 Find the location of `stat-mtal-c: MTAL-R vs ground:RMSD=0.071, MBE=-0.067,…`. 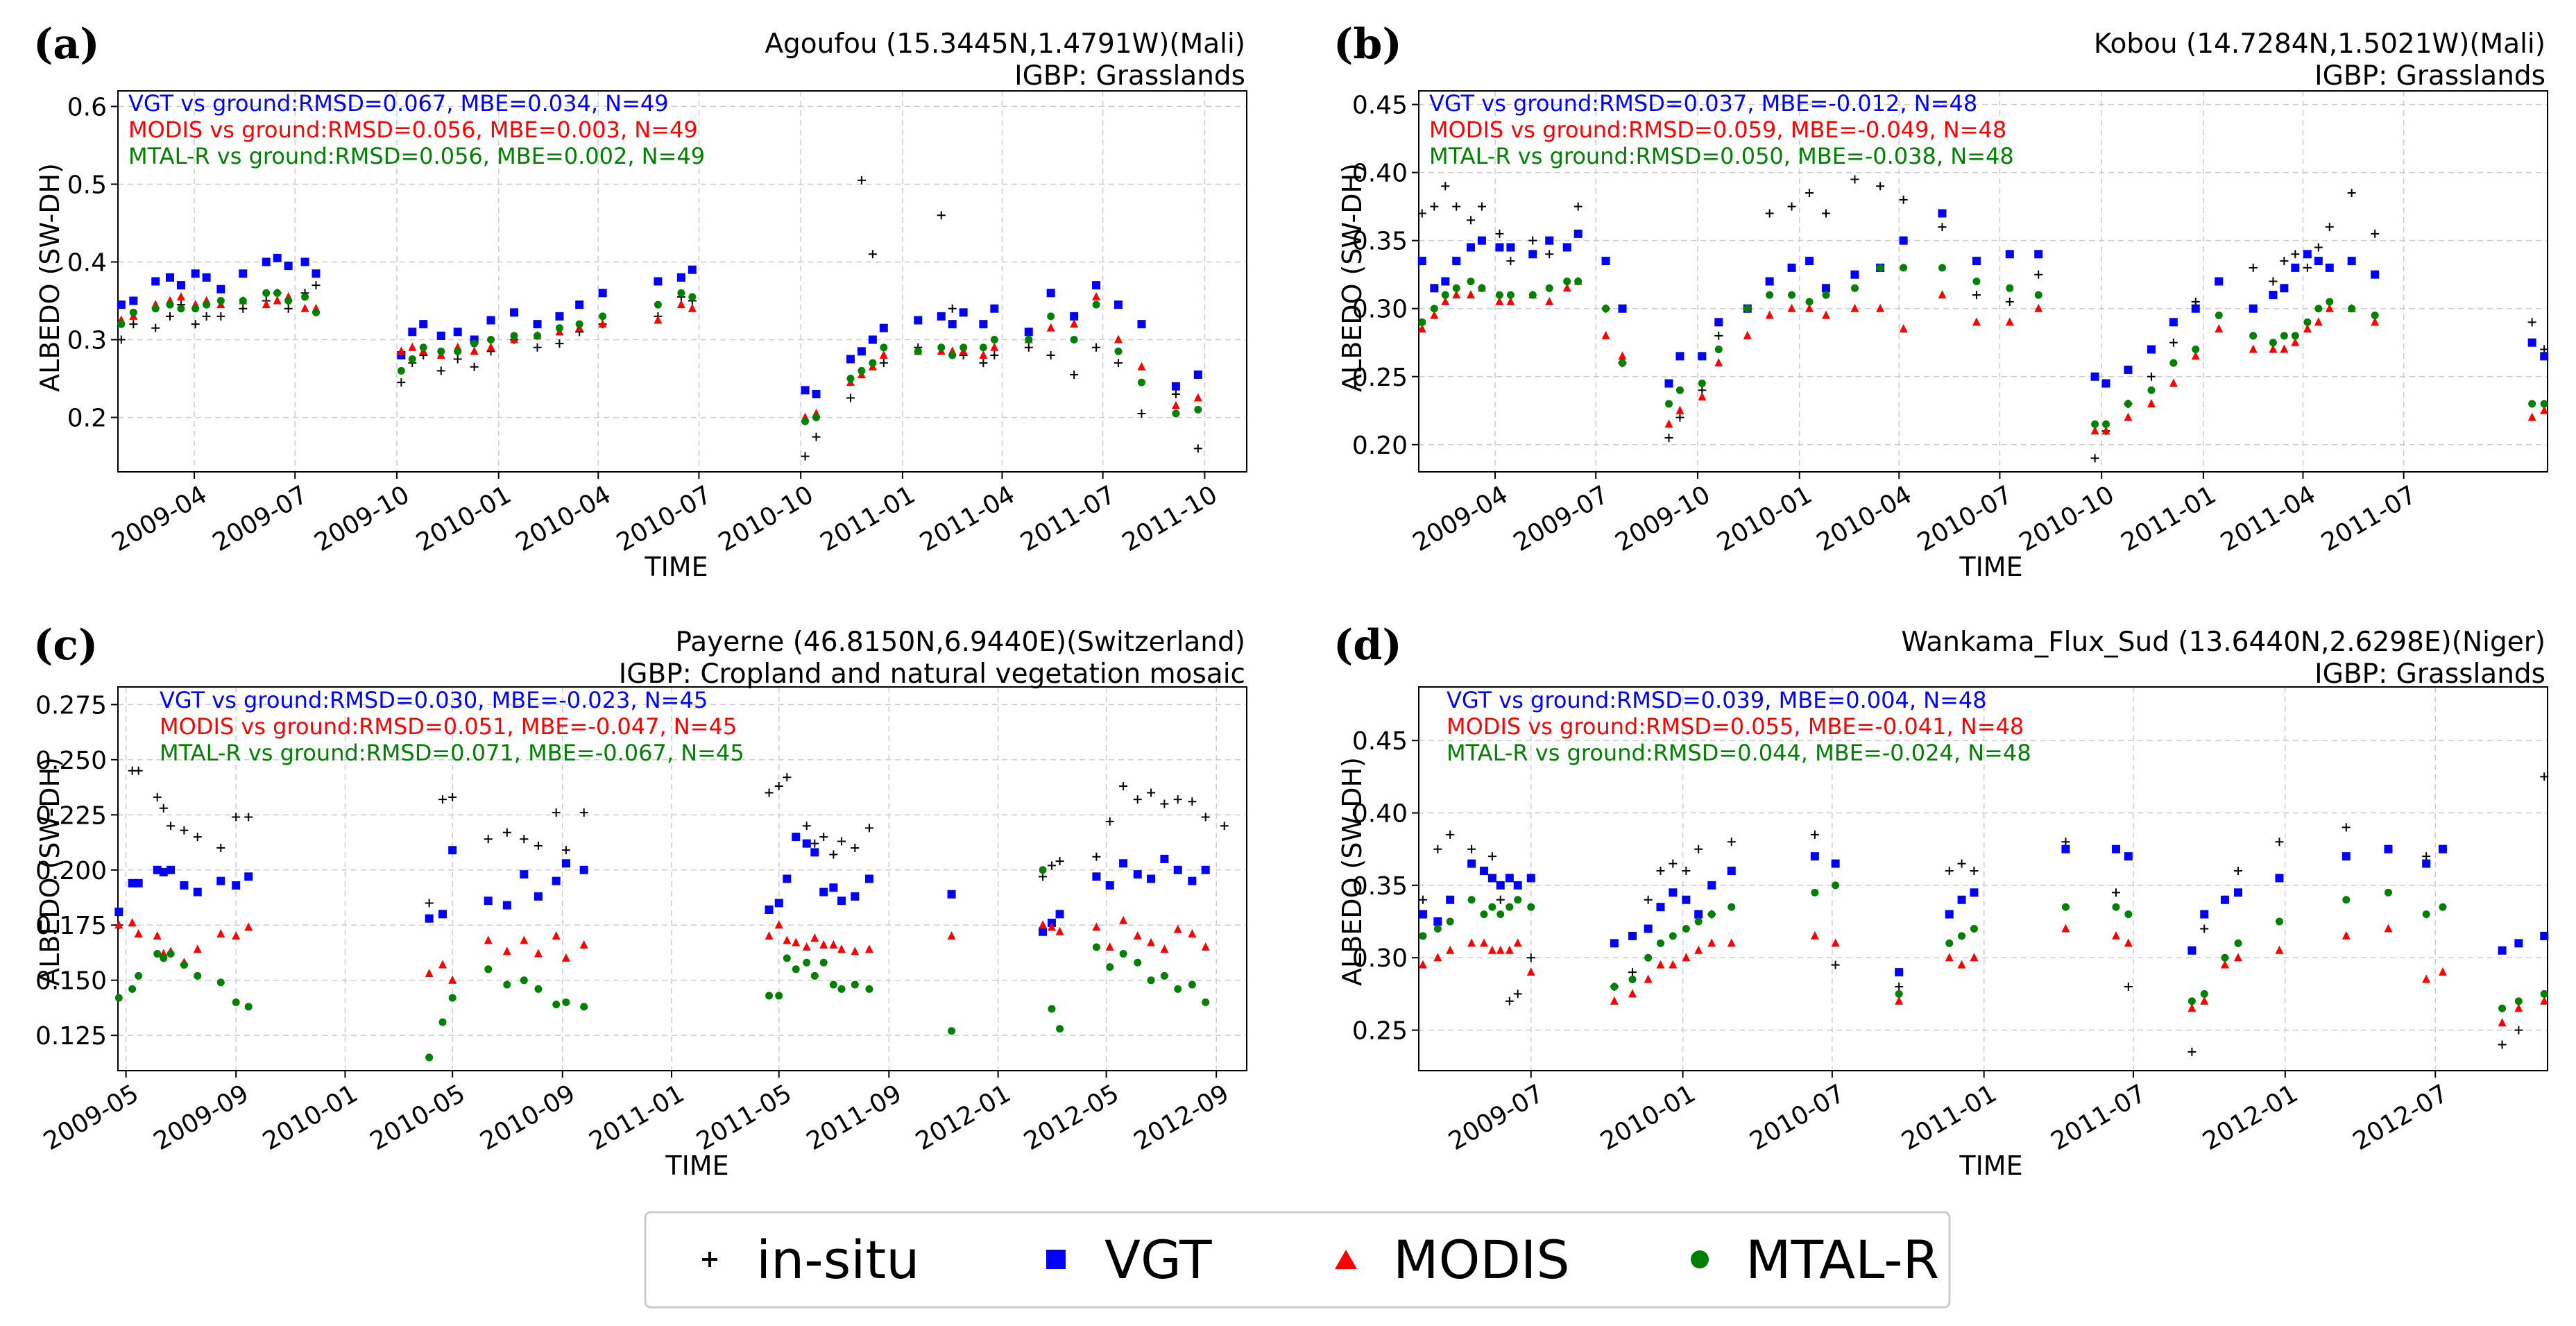

stat-mtal-c: MTAL-R vs ground:RMSD=0.071, MBE=-0.067,… is located at coordinates (452, 753).